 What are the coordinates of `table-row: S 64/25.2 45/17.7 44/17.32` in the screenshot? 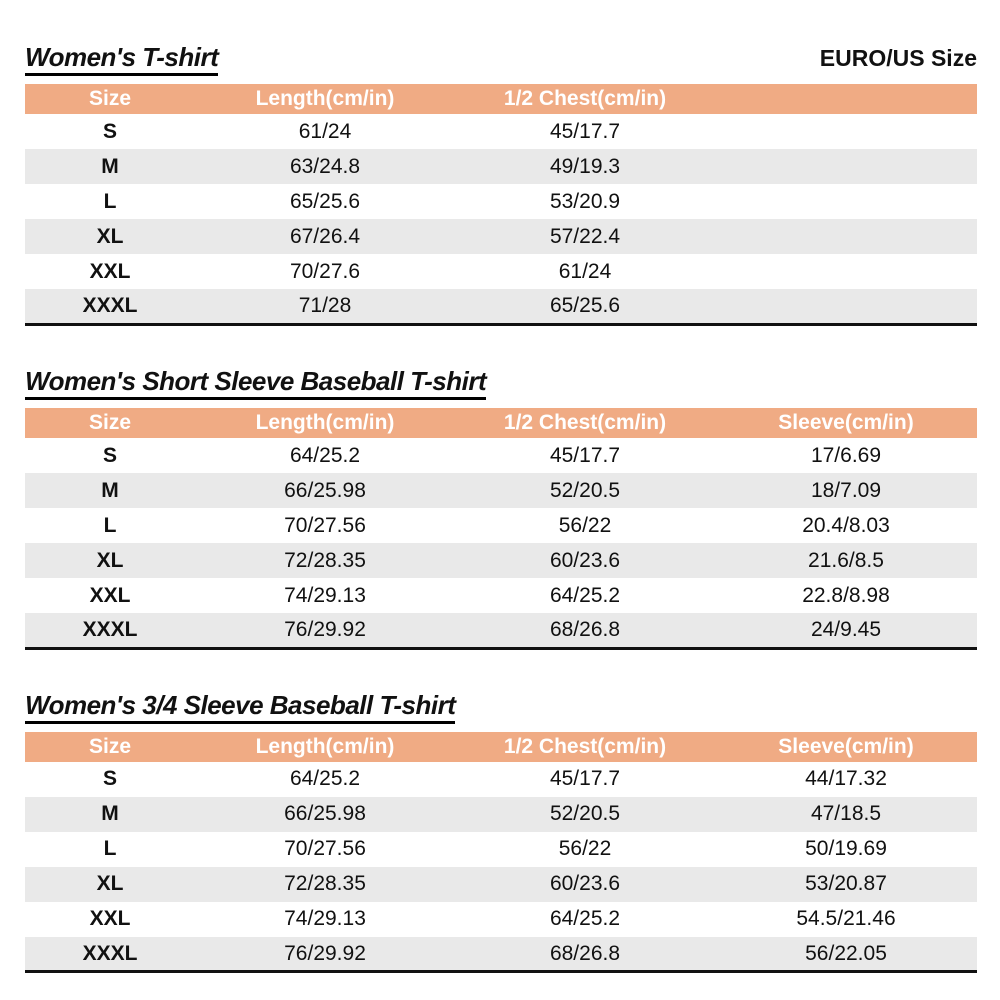 It's located at (501, 779).